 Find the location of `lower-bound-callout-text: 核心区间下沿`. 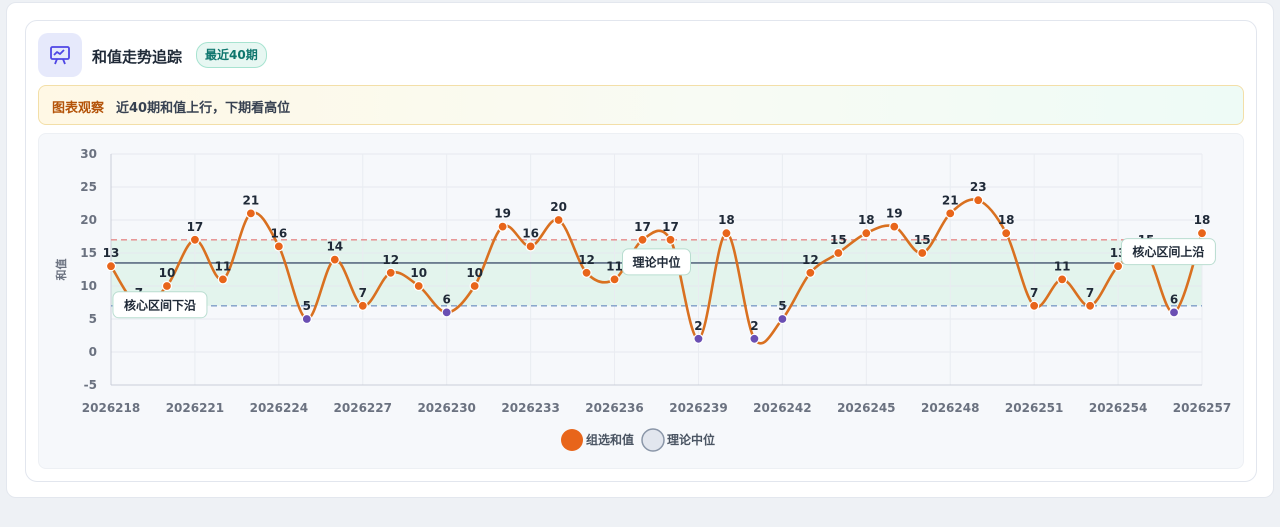

lower-bound-callout-text: 核心区间下沿 is located at coordinates (160, 304).